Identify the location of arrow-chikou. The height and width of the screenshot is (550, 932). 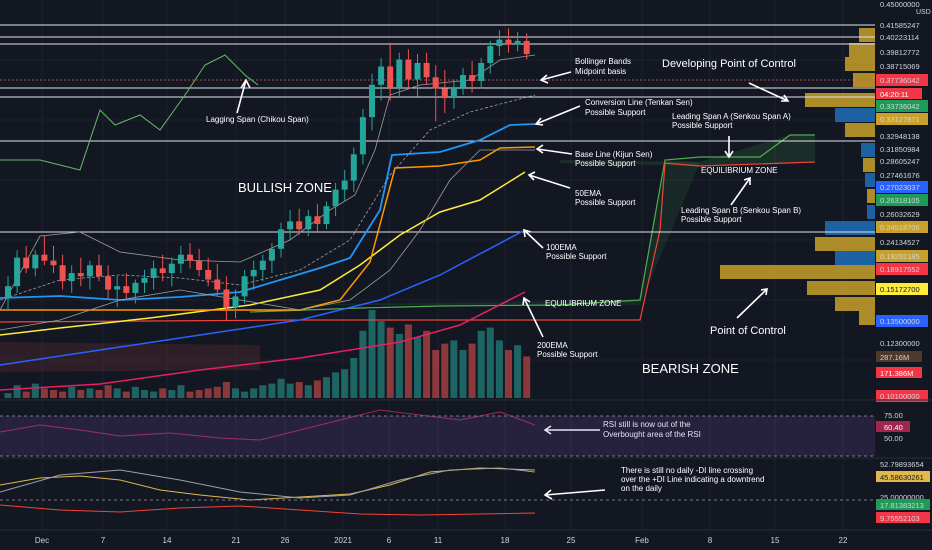
(243, 96).